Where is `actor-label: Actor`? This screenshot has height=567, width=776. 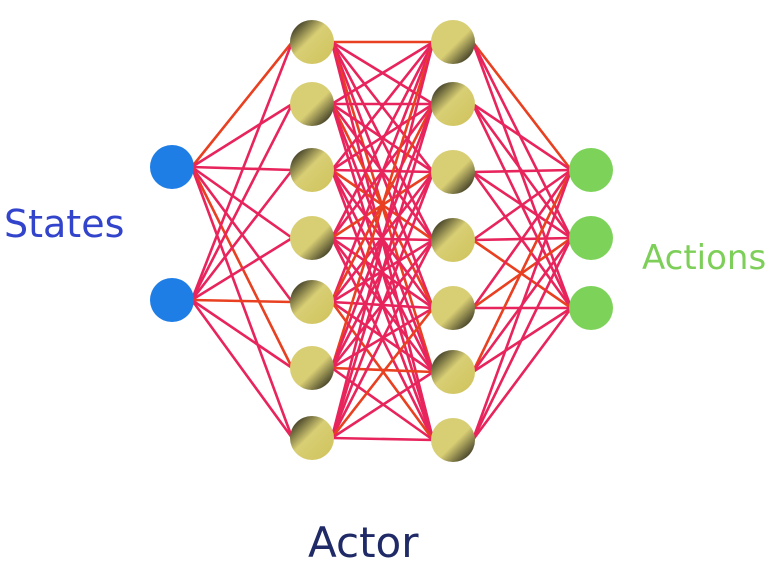 actor-label: Actor is located at coordinates (363, 542).